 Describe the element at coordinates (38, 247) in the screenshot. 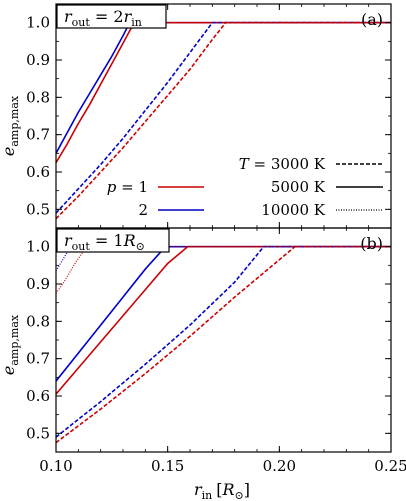

I see `ytick-label-b: 1.0` at that location.